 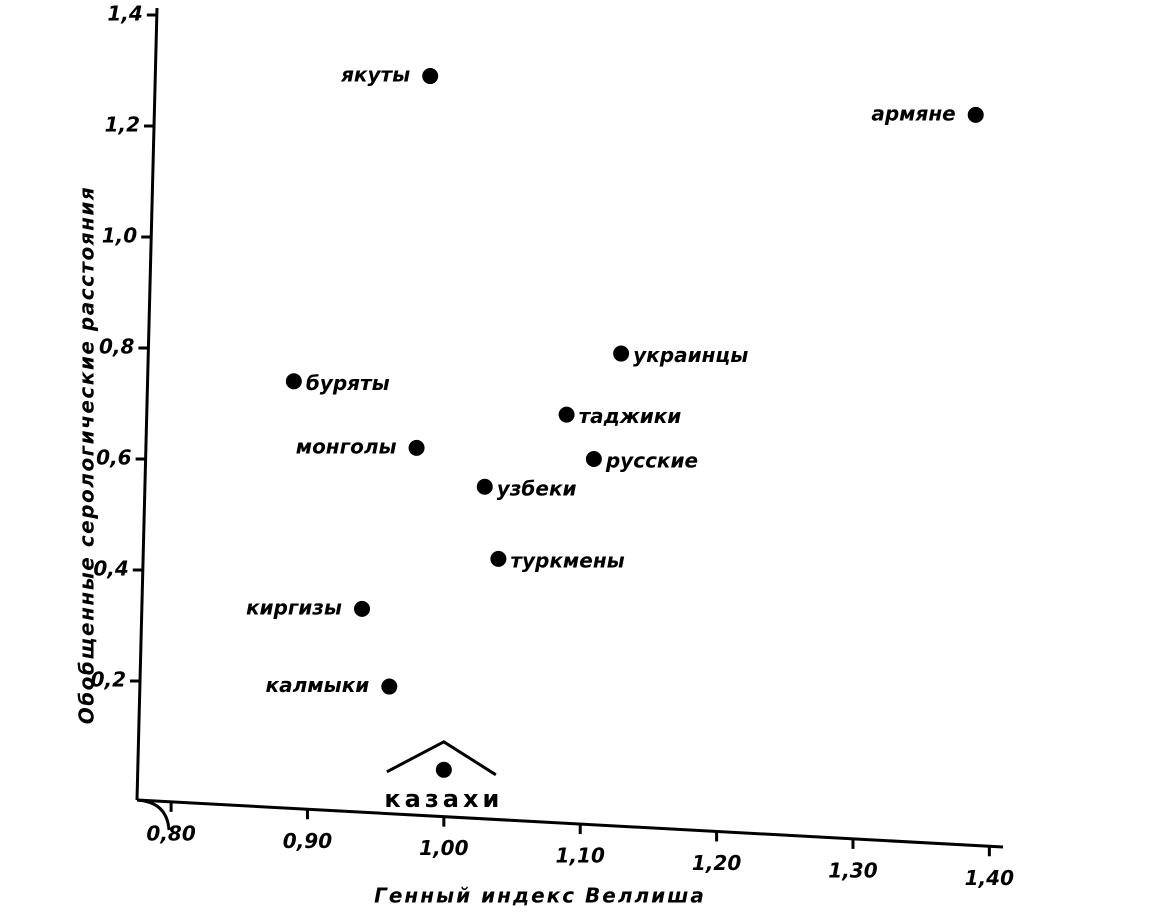 I want to click on y-tick-label: 0,2, so click(x=108, y=680).